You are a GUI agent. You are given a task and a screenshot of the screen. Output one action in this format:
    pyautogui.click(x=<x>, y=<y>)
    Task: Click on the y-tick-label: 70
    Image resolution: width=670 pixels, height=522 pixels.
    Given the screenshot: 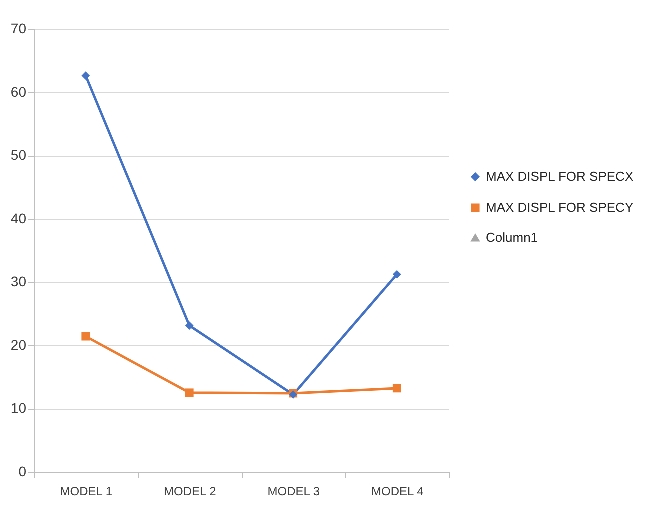 What is the action you would take?
    pyautogui.click(x=18, y=28)
    